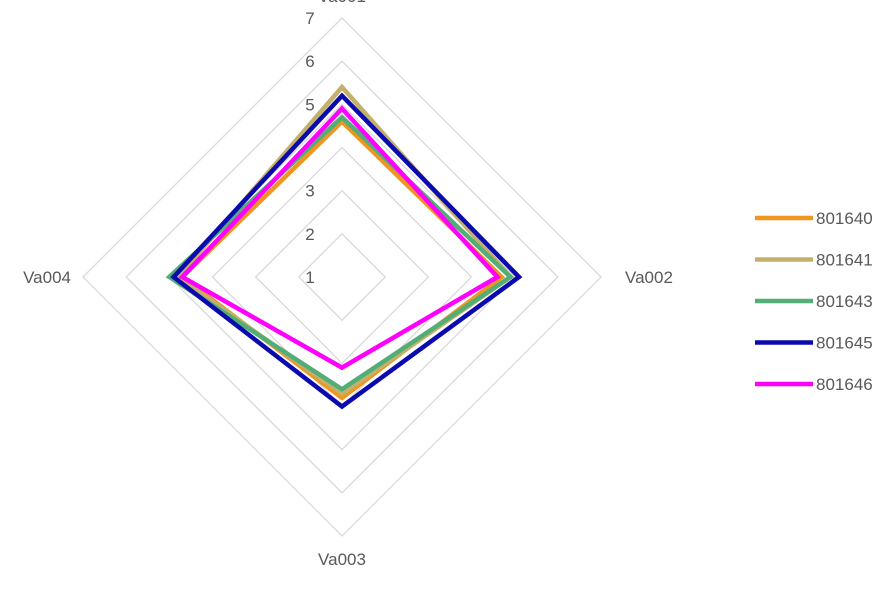 The height and width of the screenshot is (593, 895). I want to click on legend-item: 801643, so click(814, 301).